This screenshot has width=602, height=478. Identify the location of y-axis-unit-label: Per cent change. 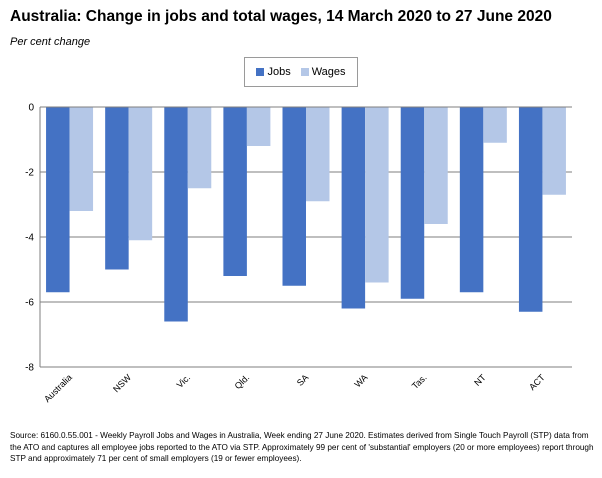
(50, 42).